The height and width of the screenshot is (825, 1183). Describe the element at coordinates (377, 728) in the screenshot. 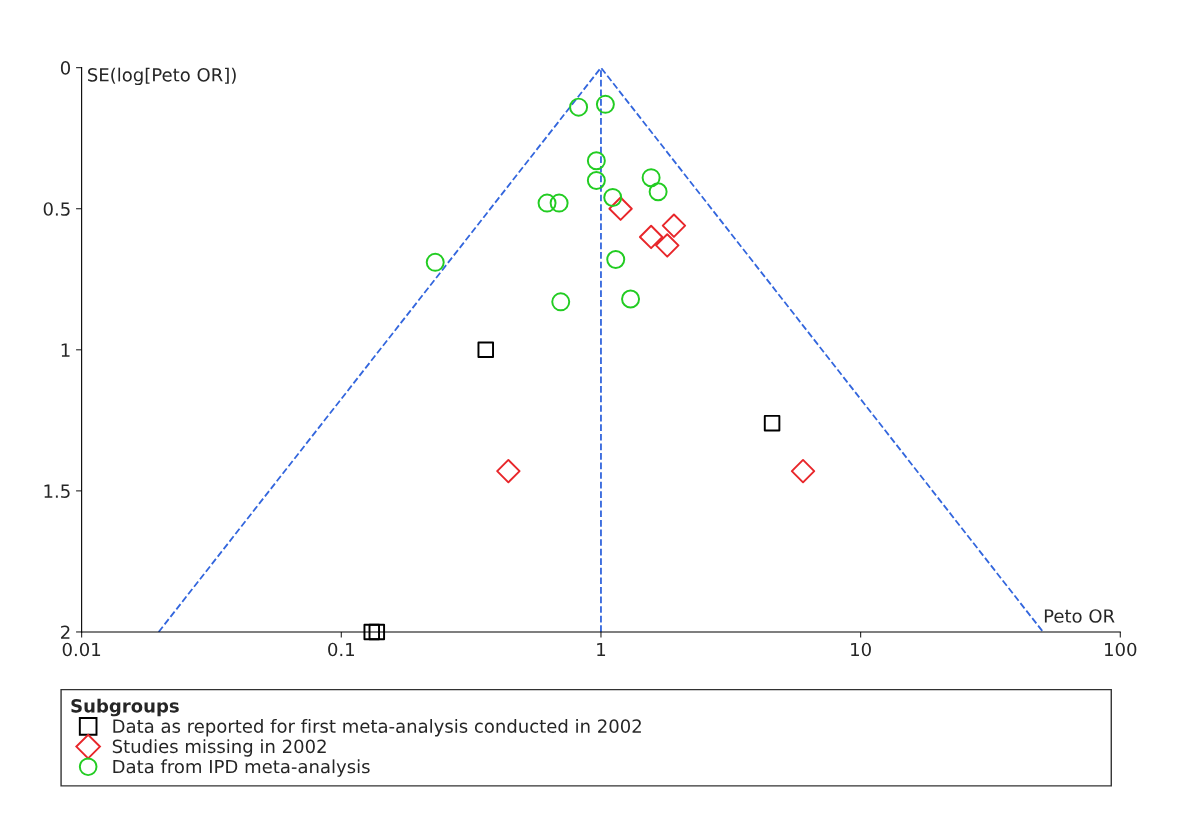

I see `legend-label: Data as reported for first meta-analysis conducted in 2002` at that location.